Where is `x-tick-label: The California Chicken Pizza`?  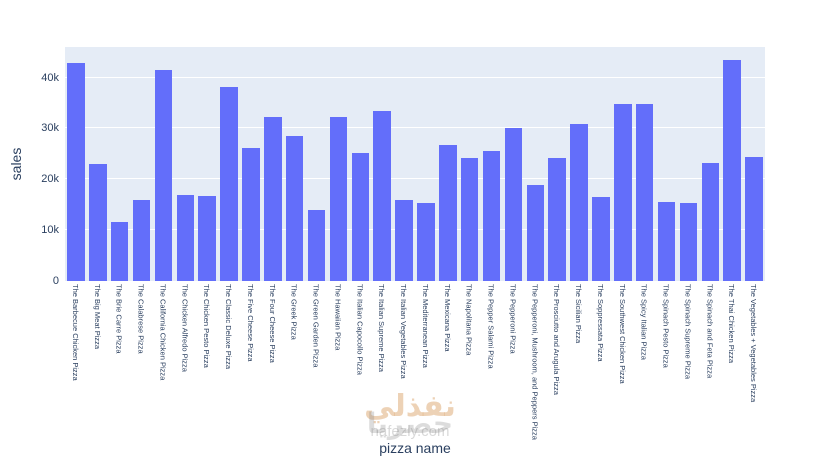 x-tick-label: The California Chicken Pizza is located at coordinates (163, 332).